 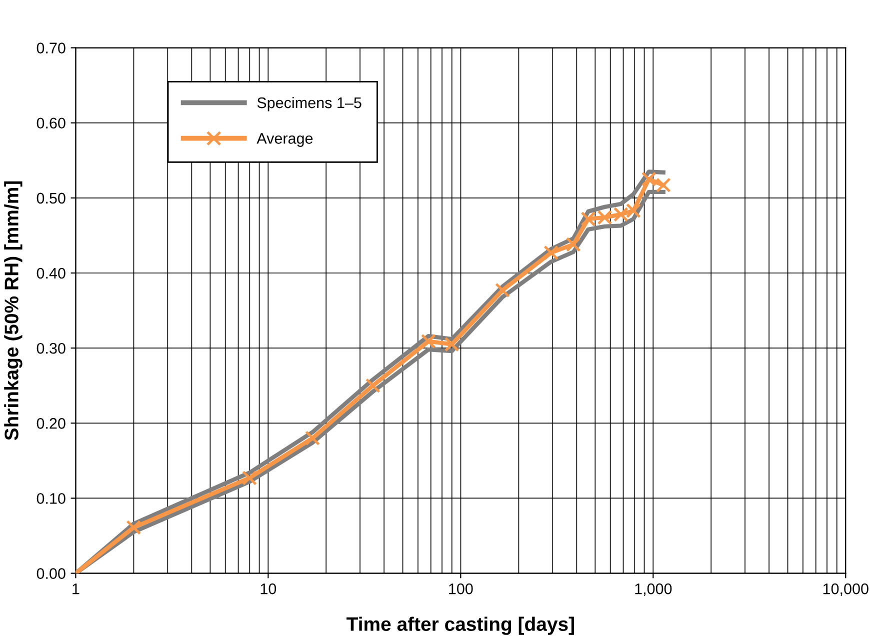 I want to click on y-tick-label: 0.70, so click(x=51, y=48).